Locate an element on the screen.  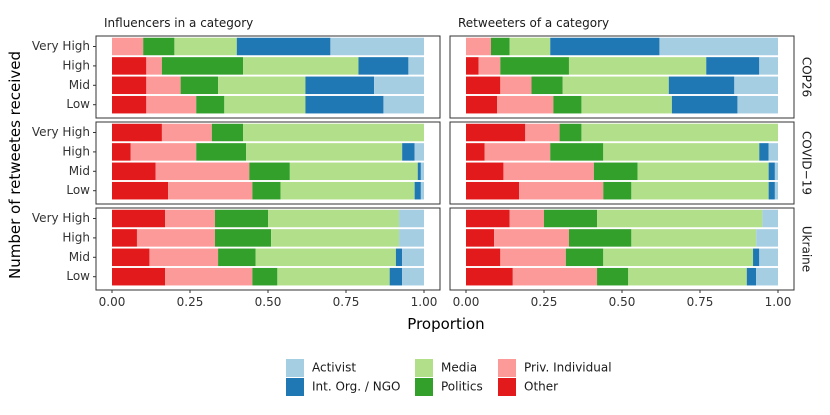
y-tick-label-low: Low is located at coordinates (78, 104).